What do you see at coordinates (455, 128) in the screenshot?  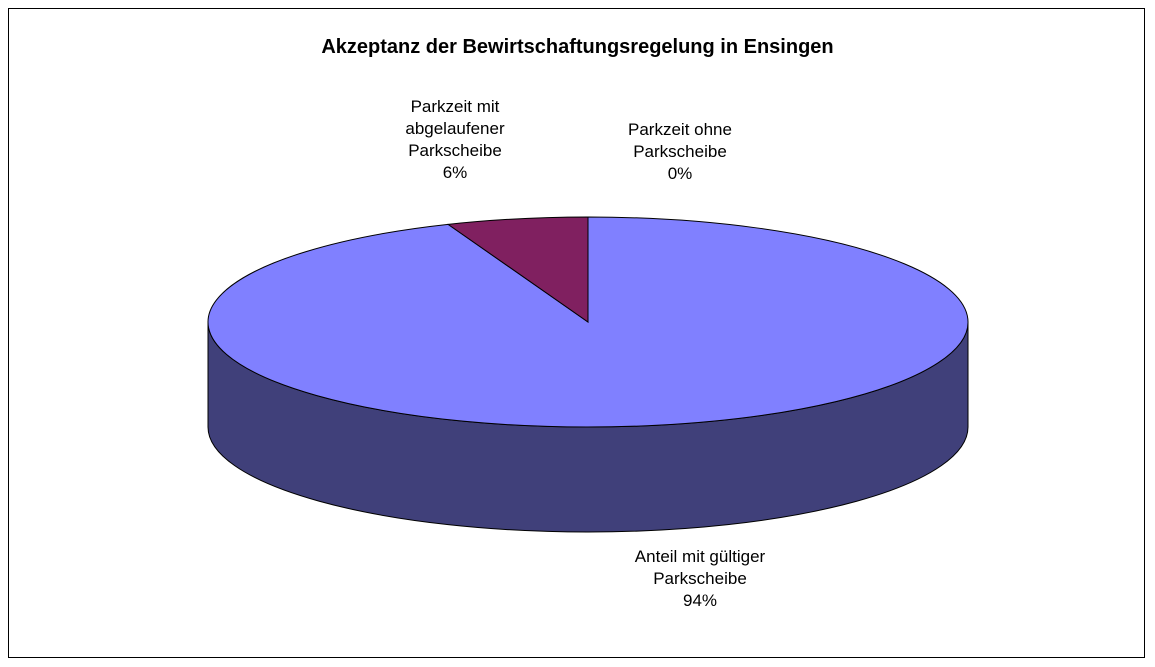 I see `slice-label: Parkzeit mit abgelaufener Parkscheibe` at bounding box center [455, 128].